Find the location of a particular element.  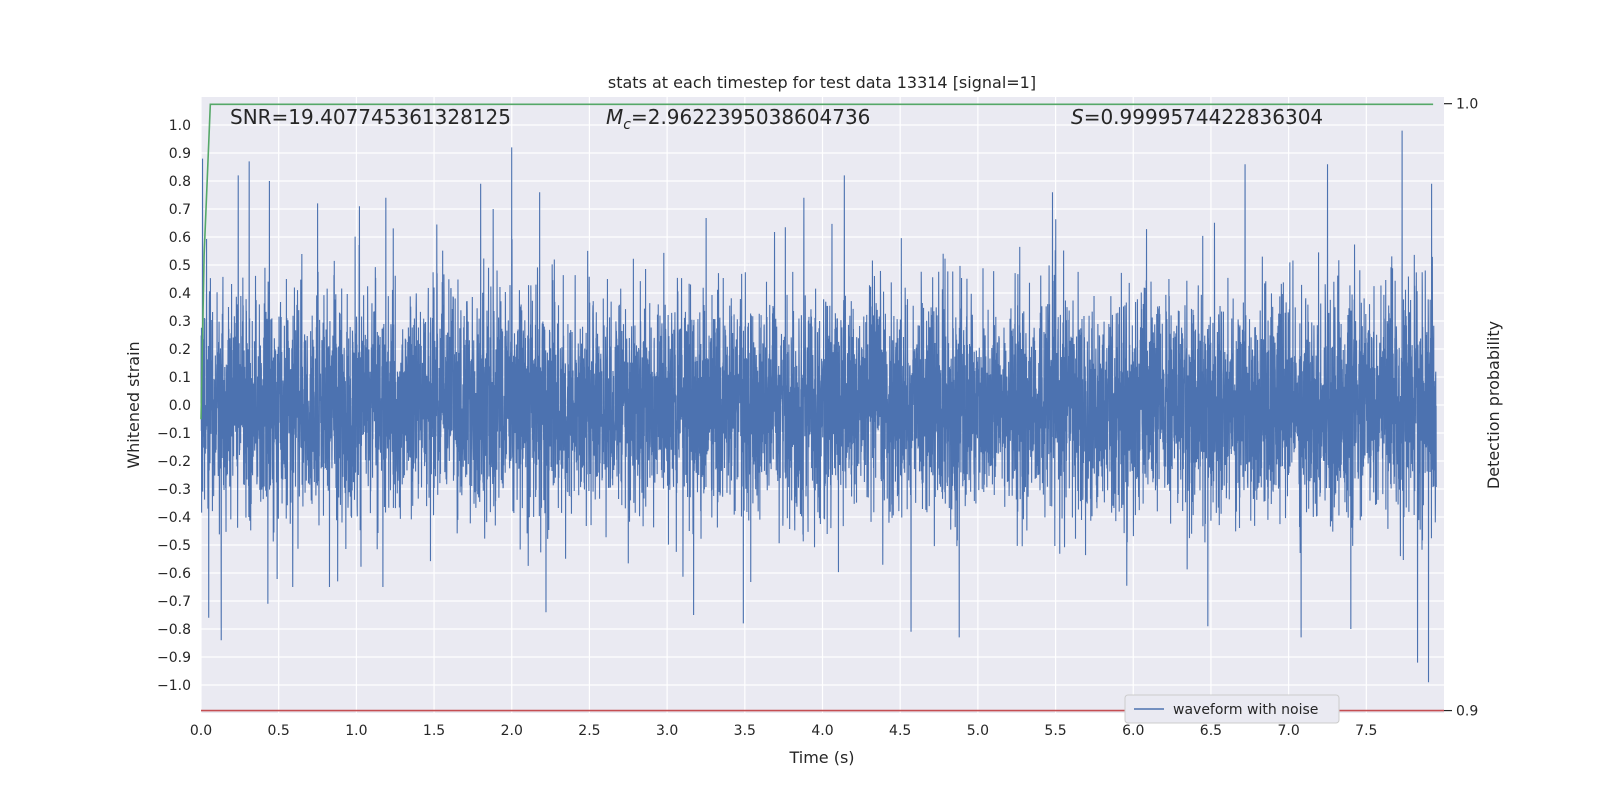

y-tick-label: −0.3 is located at coordinates (174, 490).